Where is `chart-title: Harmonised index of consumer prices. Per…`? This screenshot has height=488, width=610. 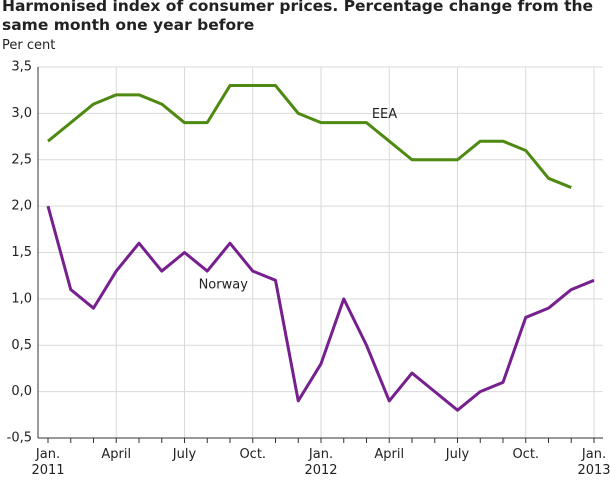 chart-title: Harmonised index of consumer prices. Per… is located at coordinates (298, 17).